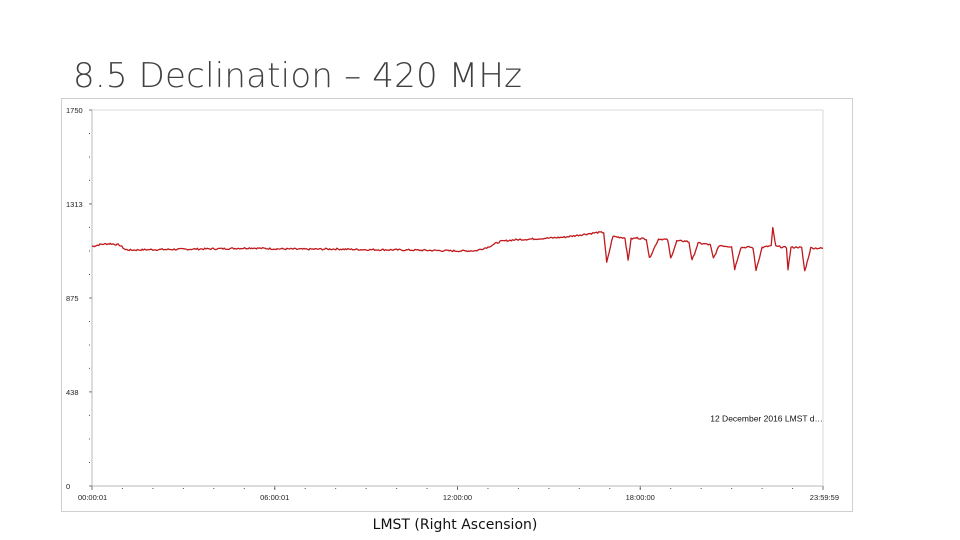  Describe the element at coordinates (298, 76) in the screenshot. I see `slide-title: 8.5 Declination – 420 MHz` at that location.